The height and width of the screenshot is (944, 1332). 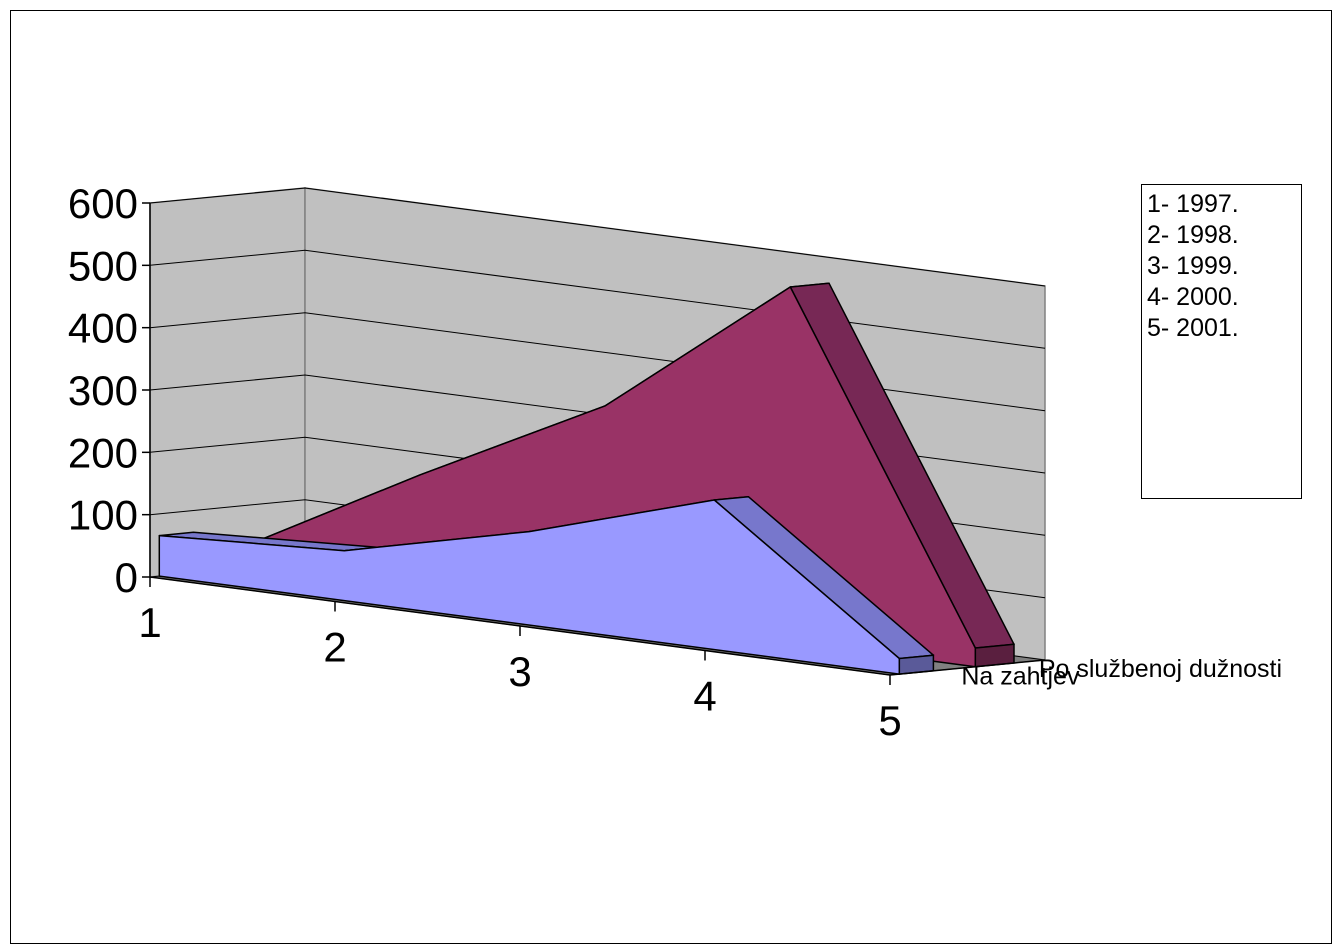 I want to click on legend-entry-5: 5- 2001., so click(x=1193, y=328).